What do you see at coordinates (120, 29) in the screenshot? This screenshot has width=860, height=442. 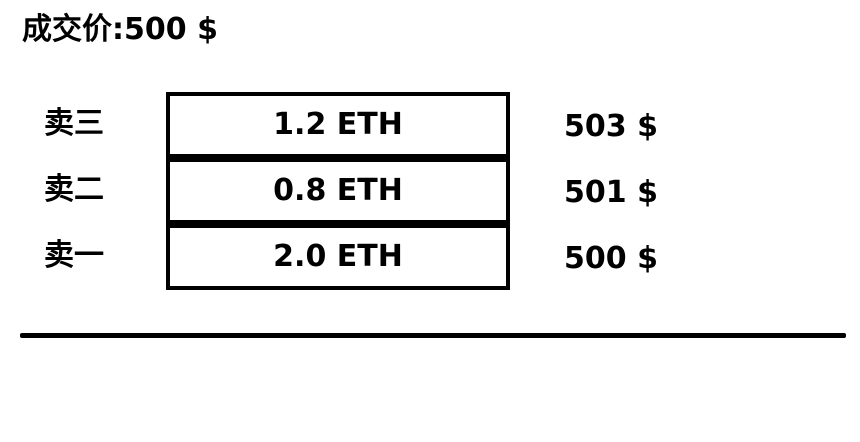 I see `last-price-label: 成交价:500 $` at bounding box center [120, 29].